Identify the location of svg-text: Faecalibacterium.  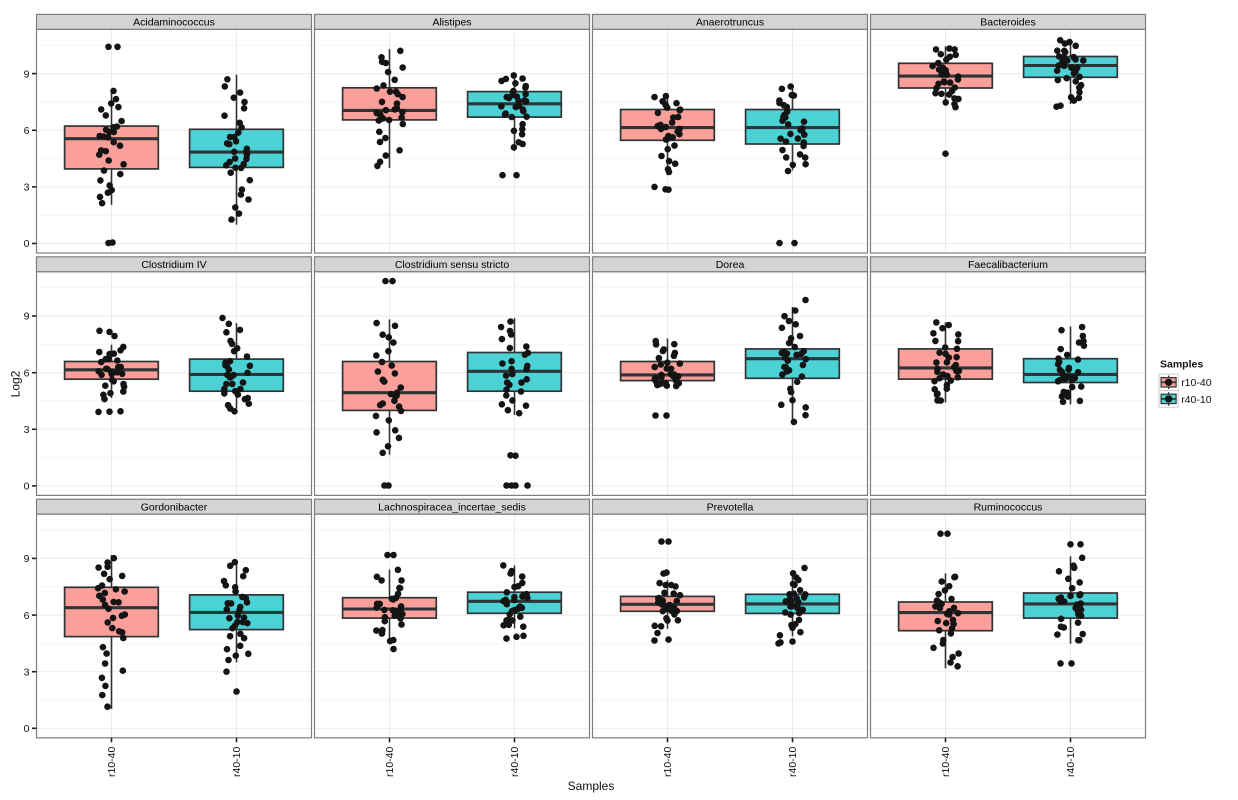
(1008, 265).